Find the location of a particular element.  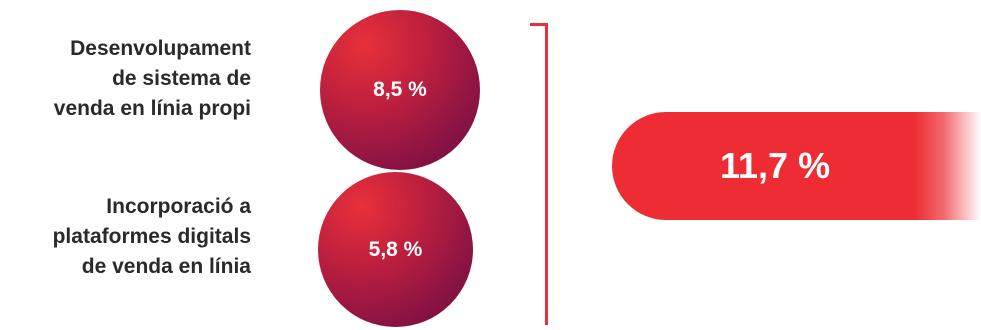

total-pill: 11,7 % is located at coordinates (796, 166).